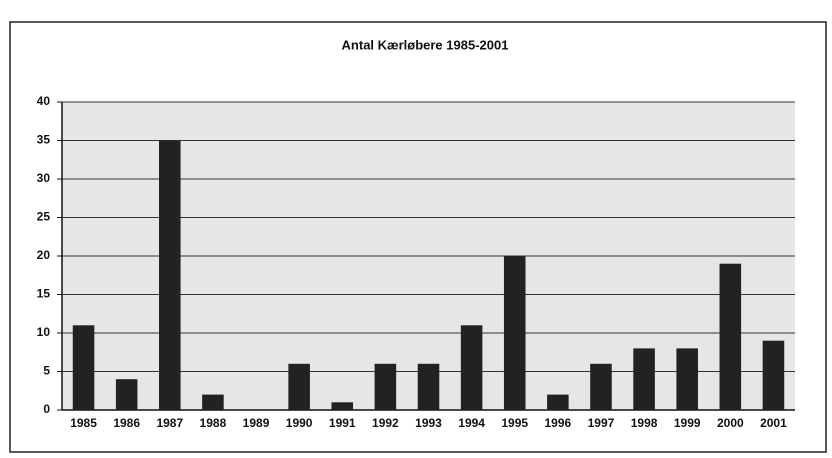 This screenshot has height=458, width=832. I want to click on x-tick-label: 1993, so click(428, 423).